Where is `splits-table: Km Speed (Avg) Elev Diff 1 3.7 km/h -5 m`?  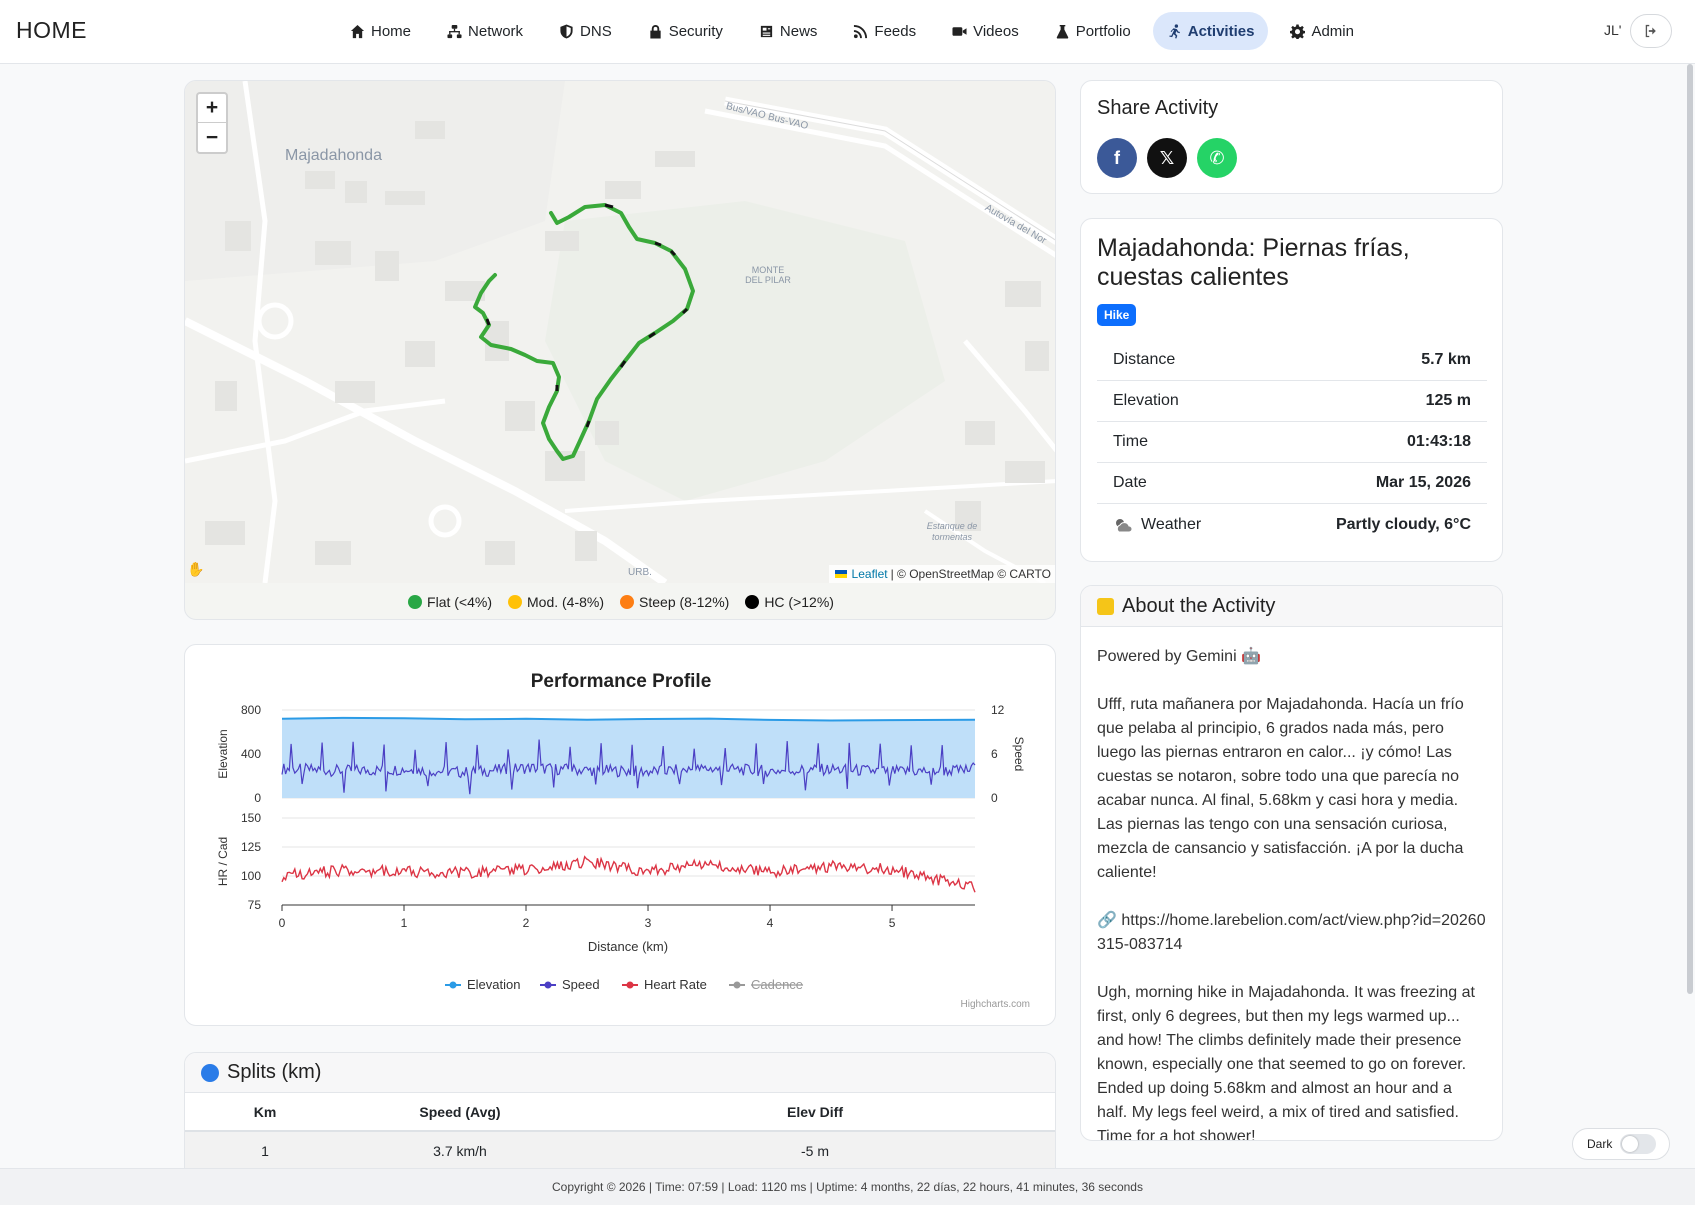
splits-table: Km Speed (Avg) Elev Diff 1 3.7 km/h -5 m is located at coordinates (620, 1131).